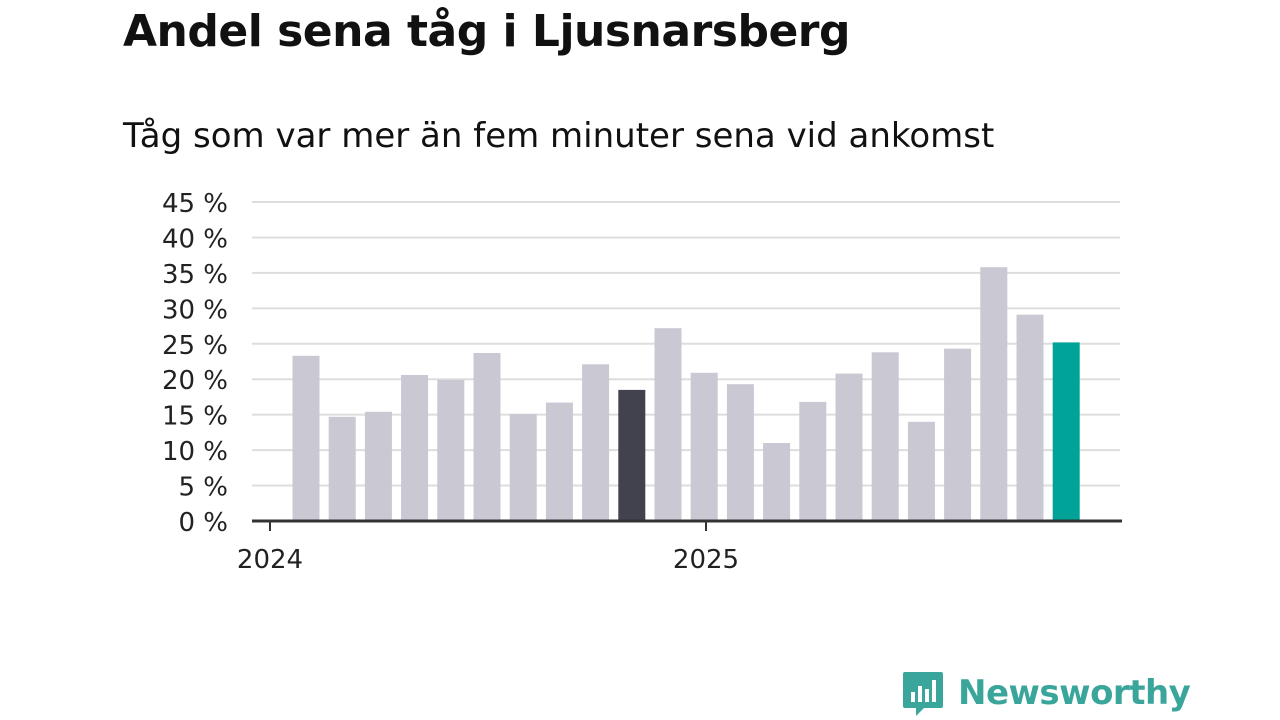 Image resolution: width=1280 pixels, height=720 pixels. Describe the element at coordinates (1074, 693) in the screenshot. I see `logo-text: Newsworthy` at that location.